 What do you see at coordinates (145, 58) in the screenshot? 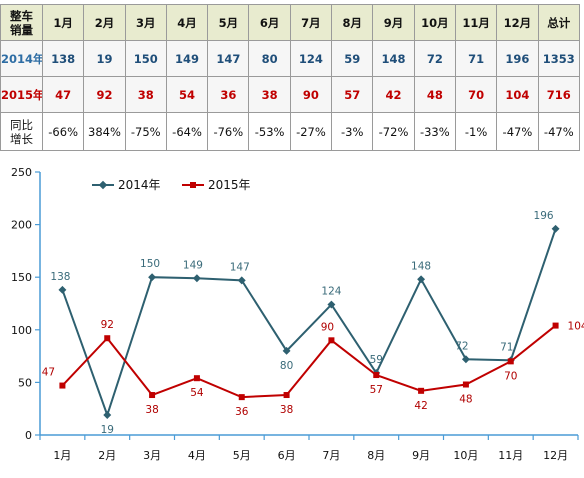
I see `value-cell: 150` at bounding box center [145, 58].